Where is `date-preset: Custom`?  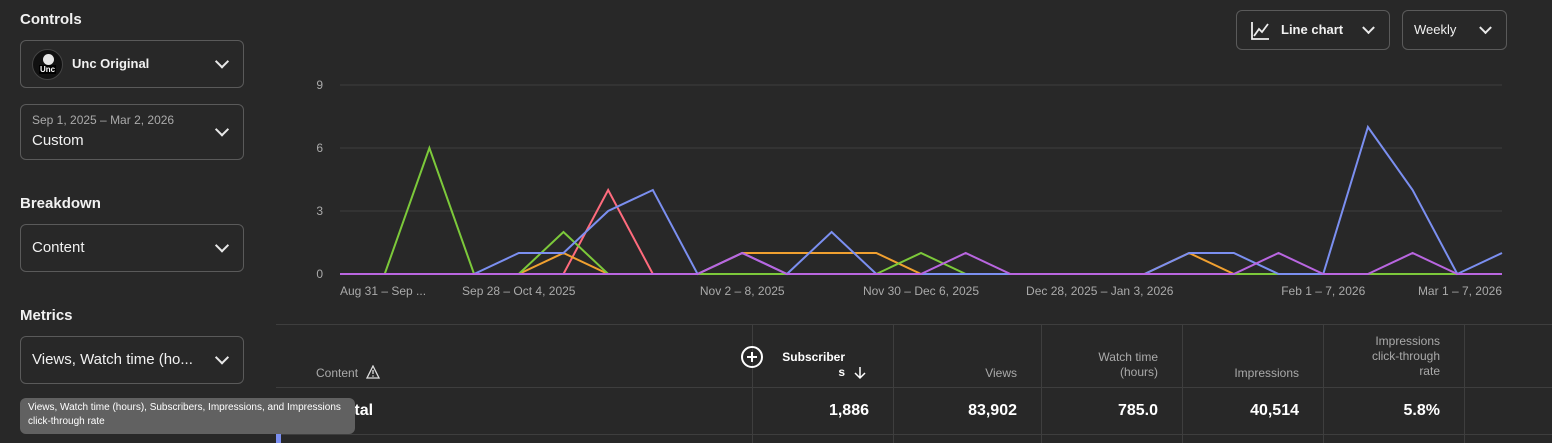
date-preset: Custom is located at coordinates (58, 140).